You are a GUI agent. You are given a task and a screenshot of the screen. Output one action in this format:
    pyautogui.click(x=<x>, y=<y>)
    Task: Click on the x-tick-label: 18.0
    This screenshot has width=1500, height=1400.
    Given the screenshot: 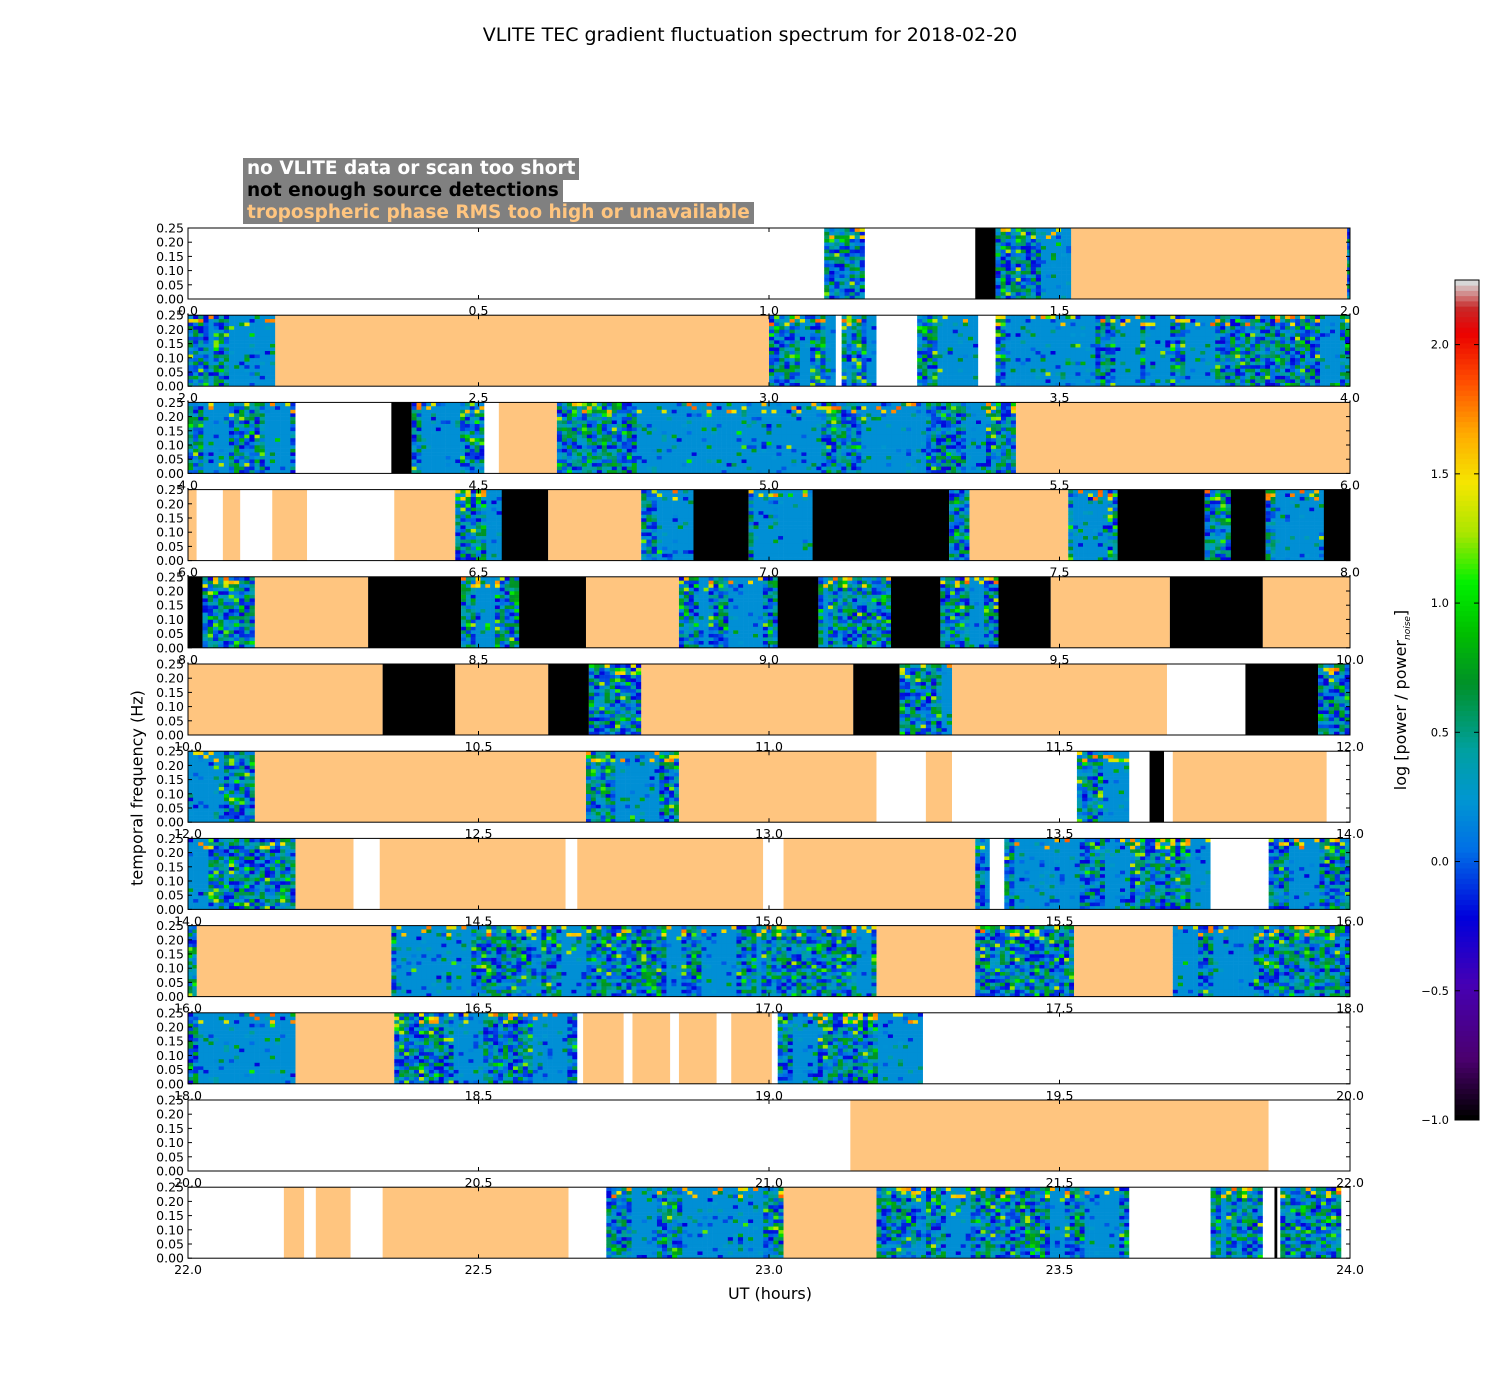 What is the action you would take?
    pyautogui.click(x=188, y=1095)
    